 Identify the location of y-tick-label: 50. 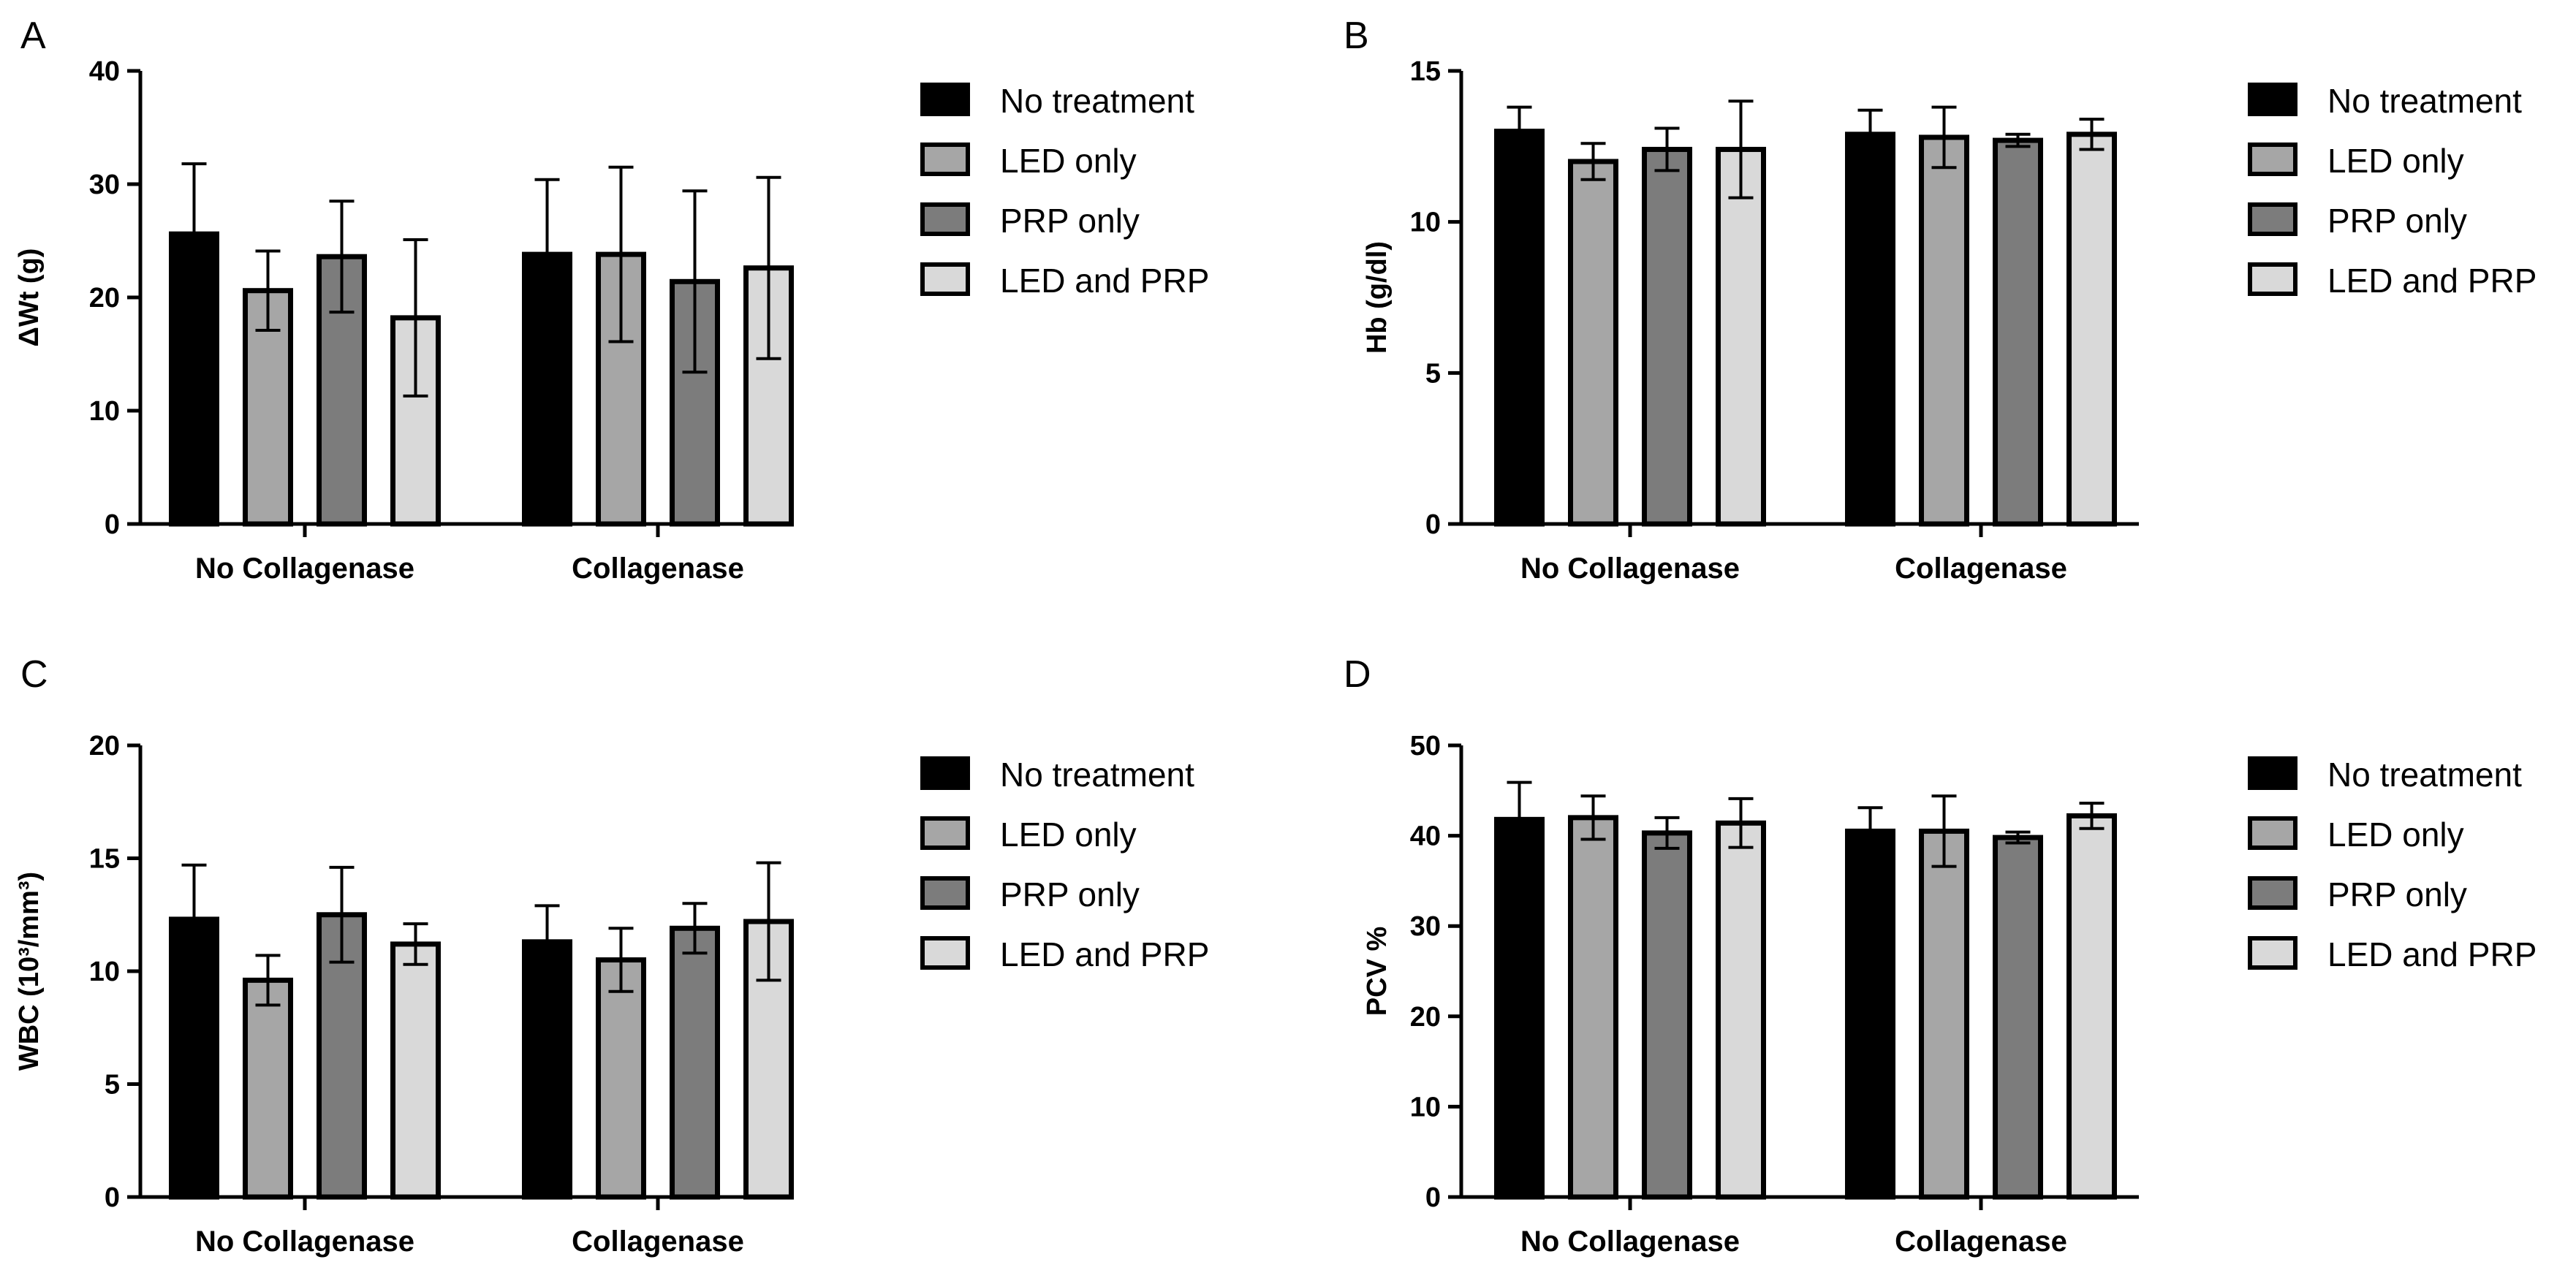
(1425, 746).